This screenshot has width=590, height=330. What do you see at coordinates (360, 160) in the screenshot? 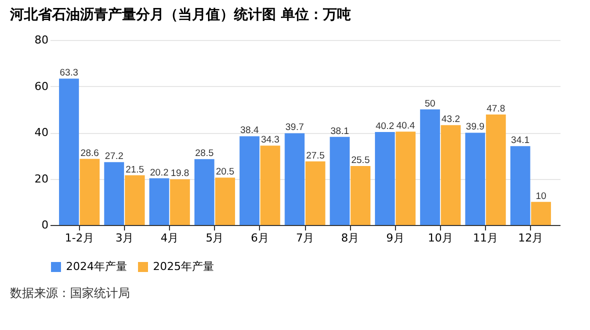
I see `data-label: 25.5` at bounding box center [360, 160].